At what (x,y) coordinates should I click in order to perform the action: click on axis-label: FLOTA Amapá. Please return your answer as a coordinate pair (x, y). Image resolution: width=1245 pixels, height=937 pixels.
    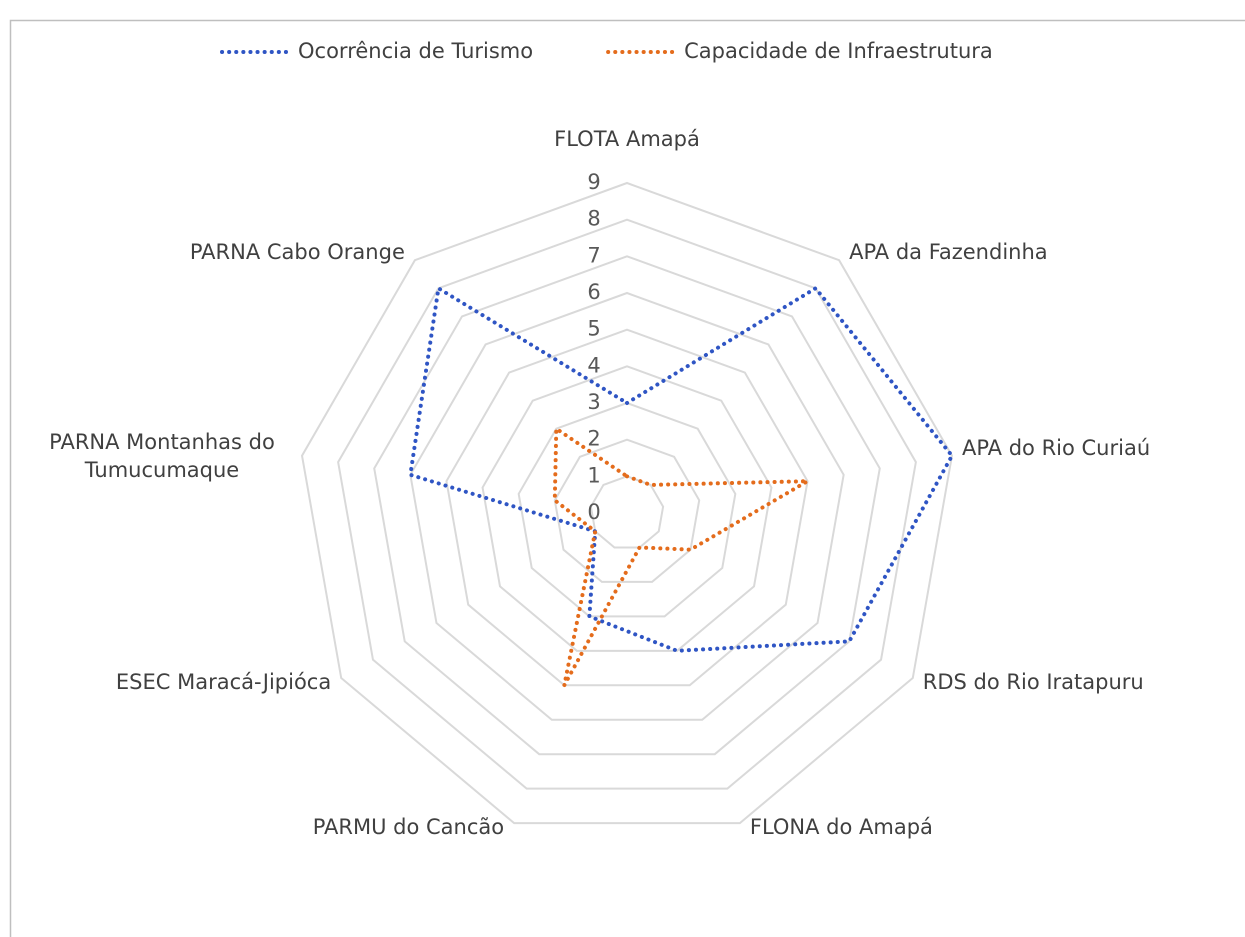
    Looking at the image, I should click on (627, 139).